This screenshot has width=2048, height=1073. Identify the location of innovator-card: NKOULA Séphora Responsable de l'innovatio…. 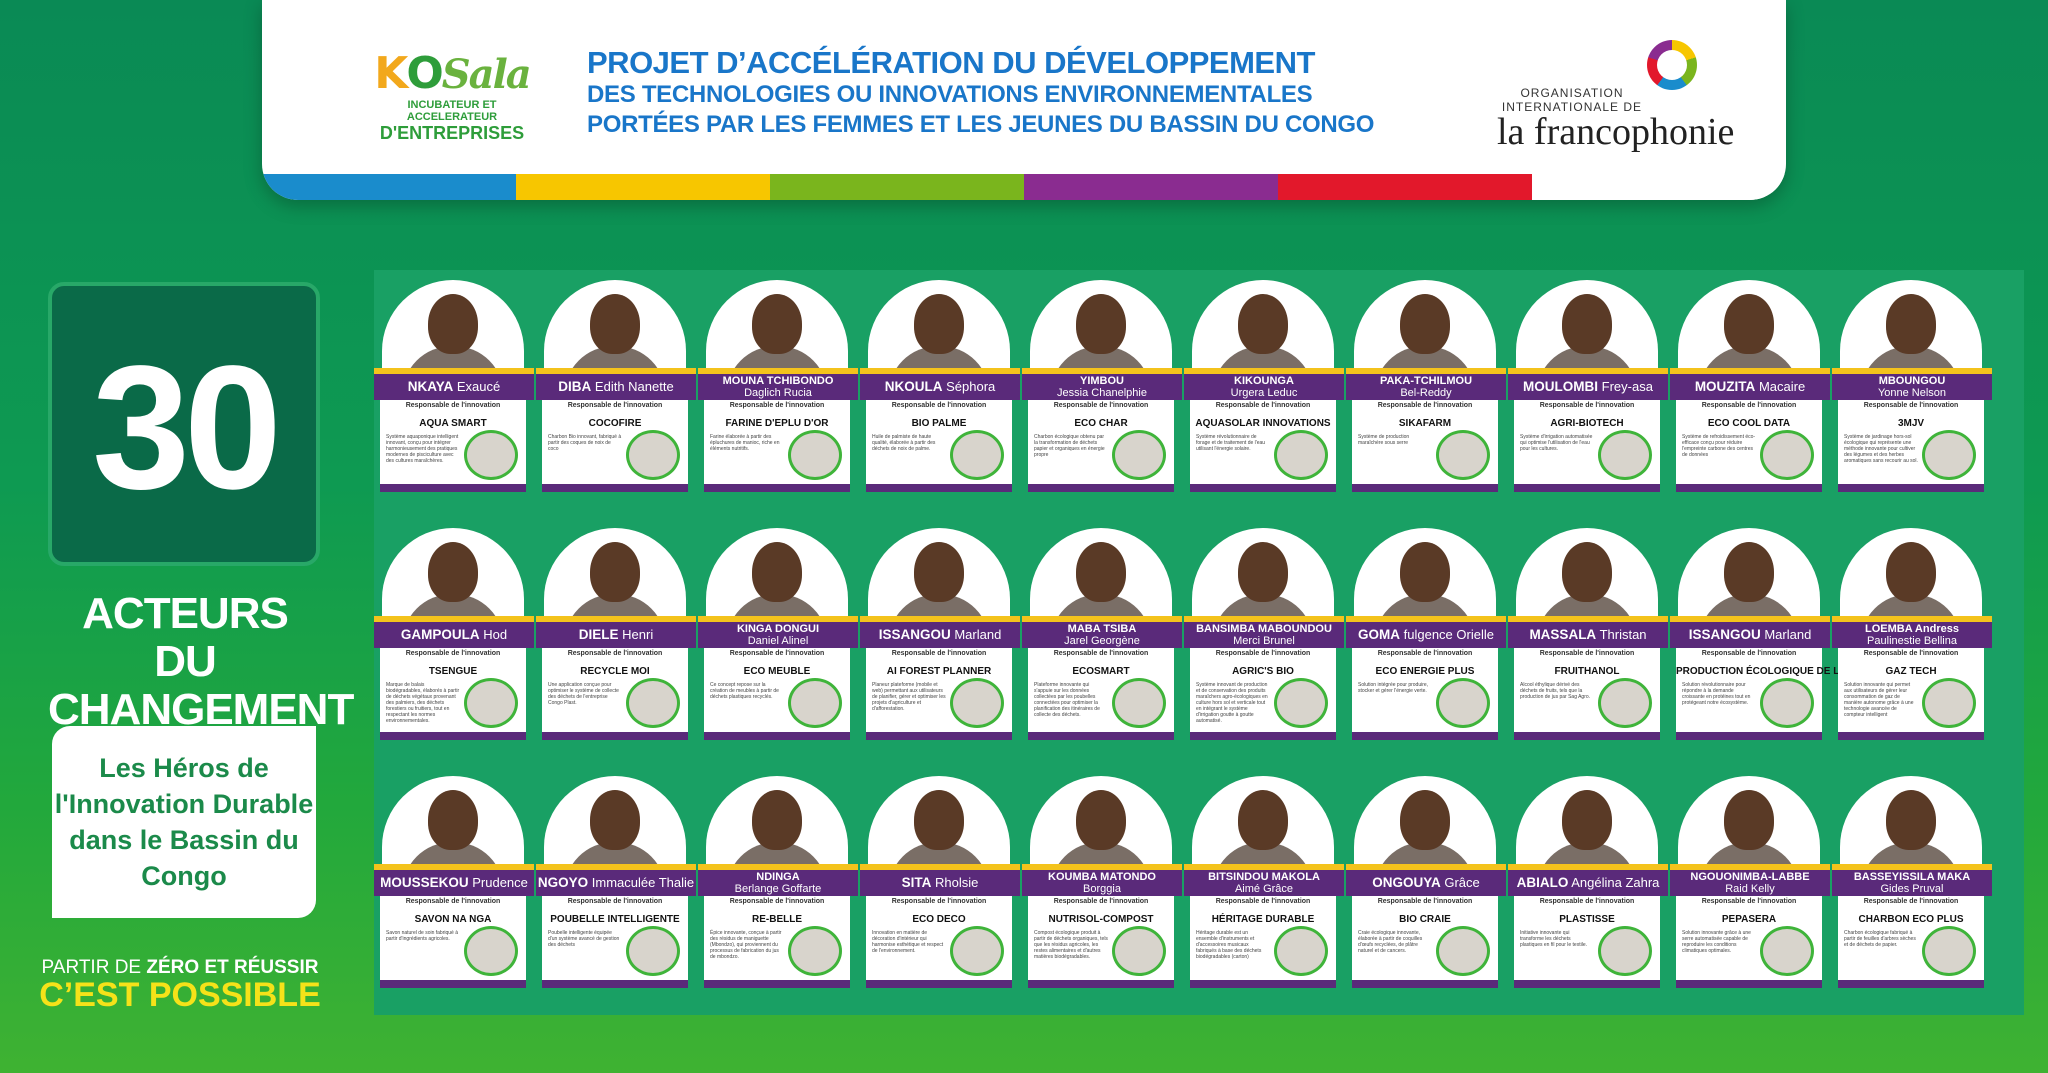
(941, 388).